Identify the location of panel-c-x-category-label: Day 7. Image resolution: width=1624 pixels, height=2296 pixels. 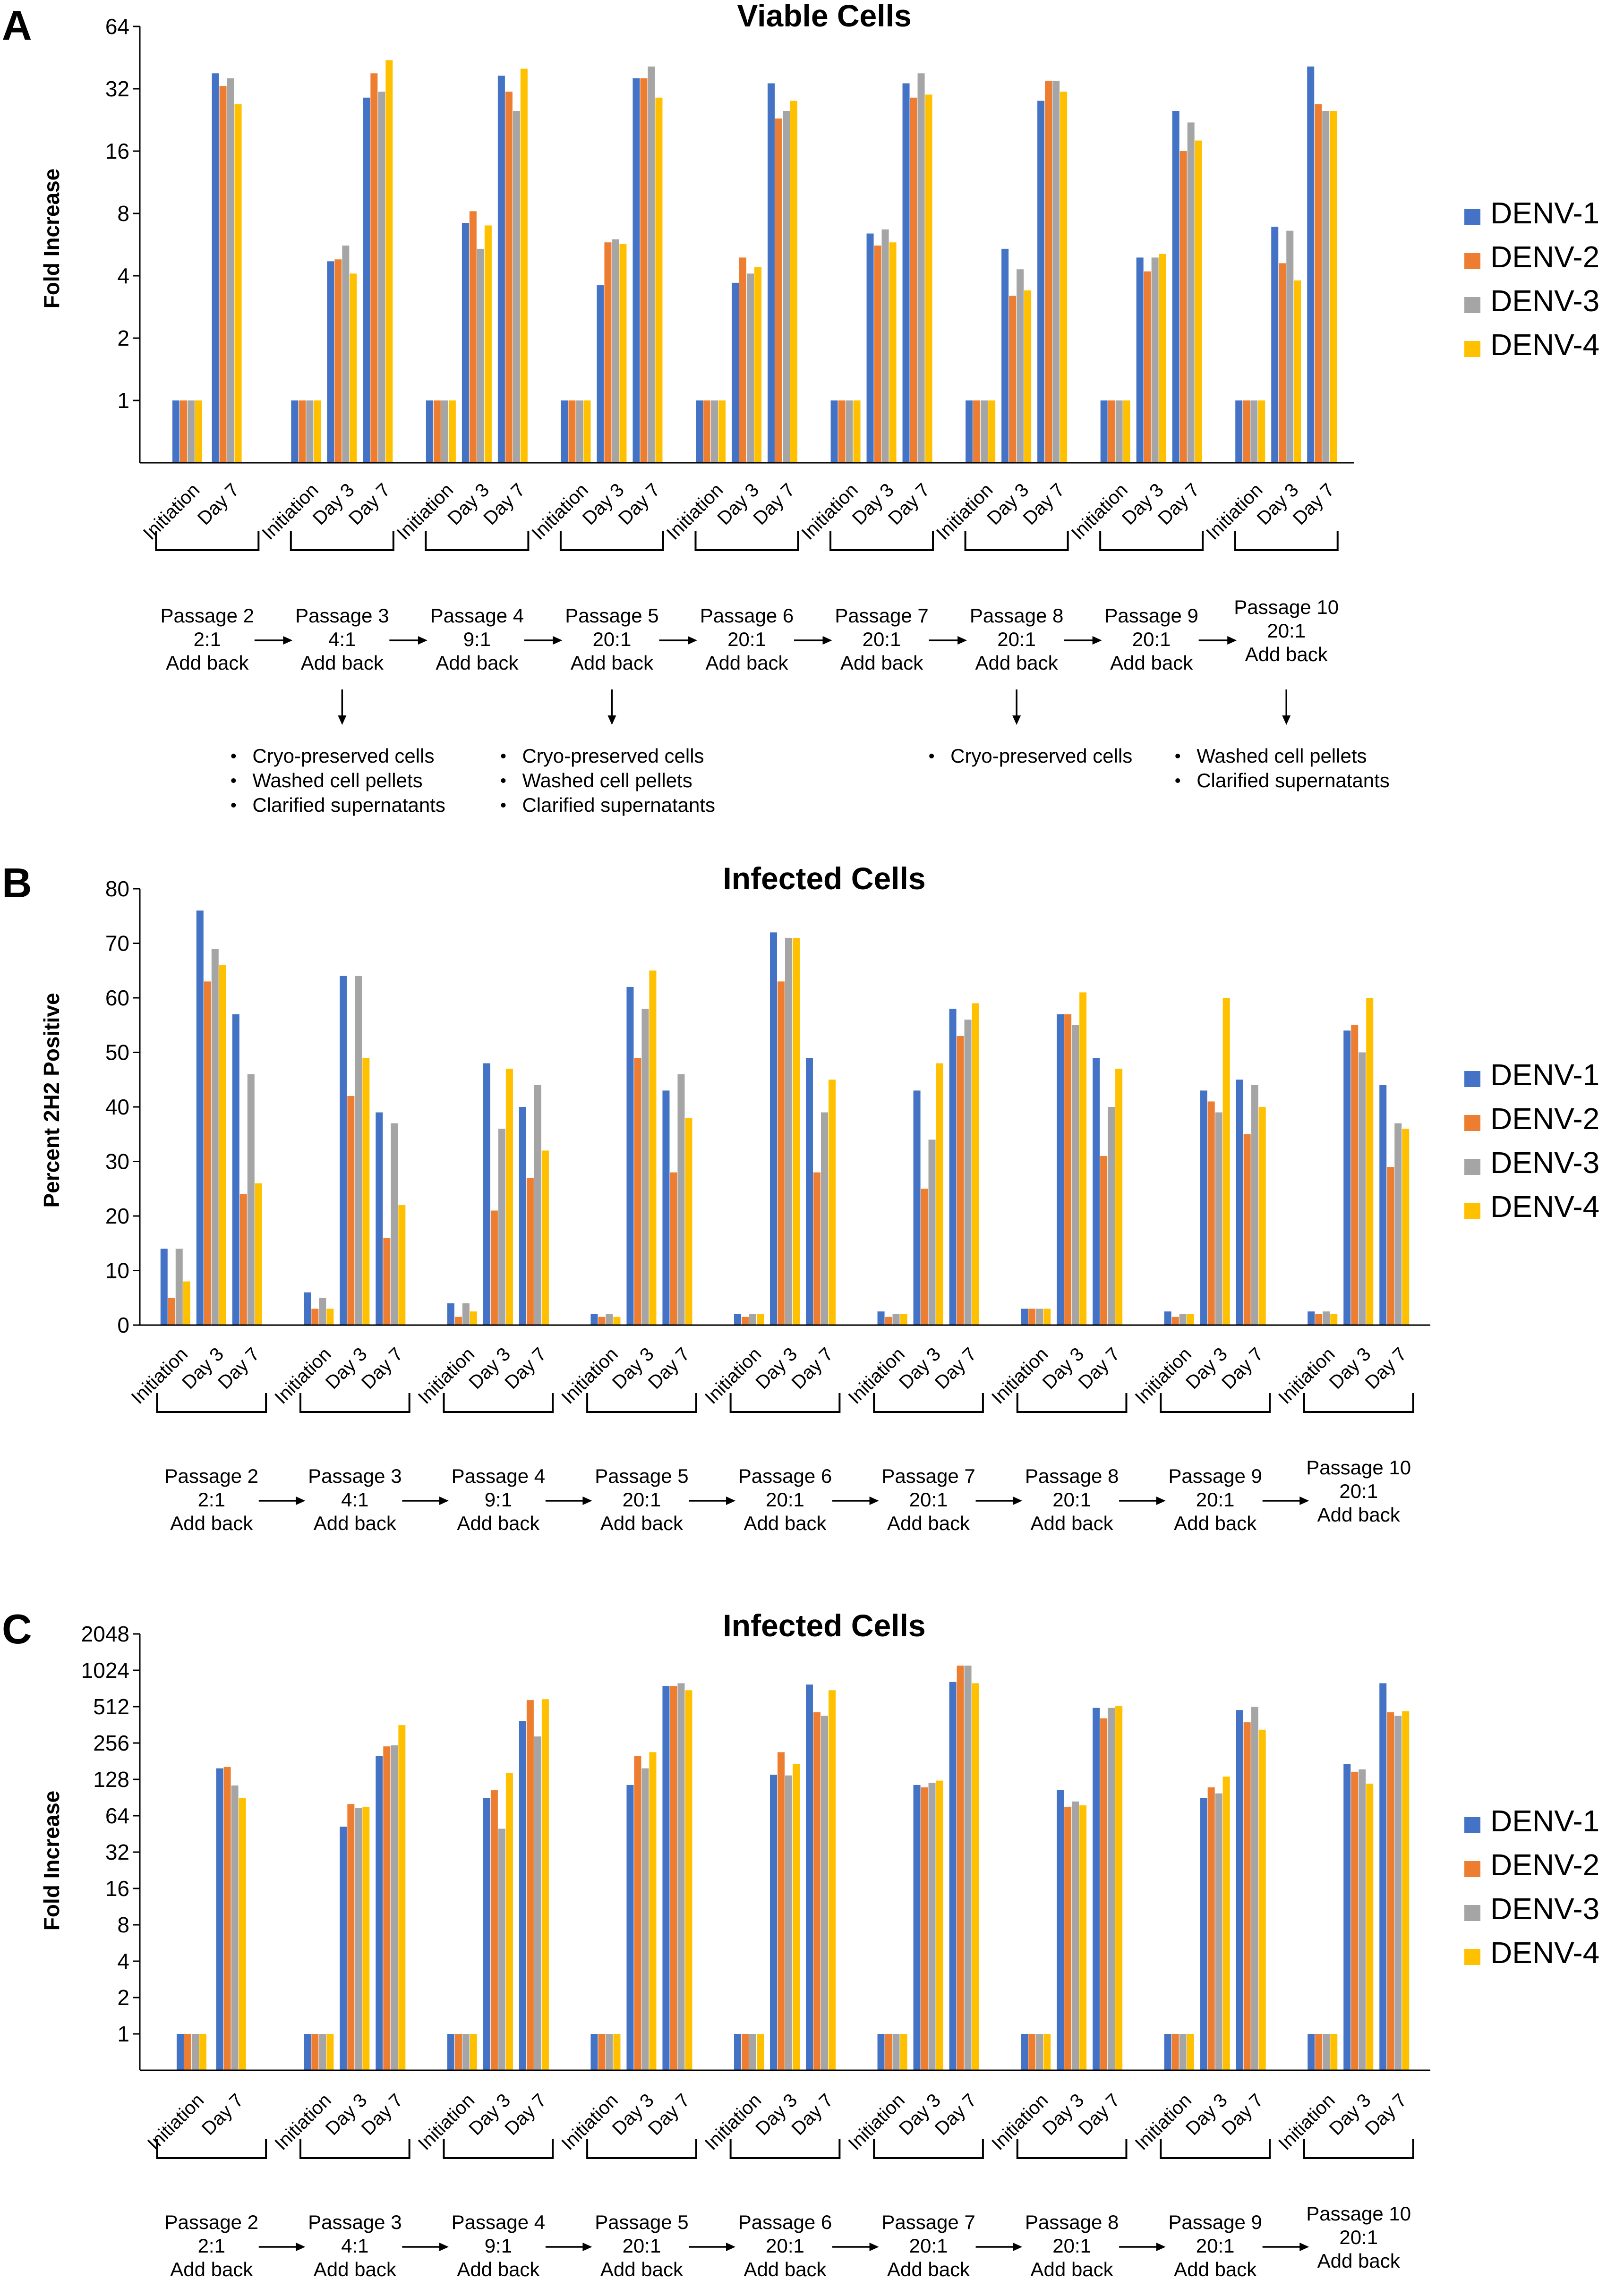
(1242, 2114).